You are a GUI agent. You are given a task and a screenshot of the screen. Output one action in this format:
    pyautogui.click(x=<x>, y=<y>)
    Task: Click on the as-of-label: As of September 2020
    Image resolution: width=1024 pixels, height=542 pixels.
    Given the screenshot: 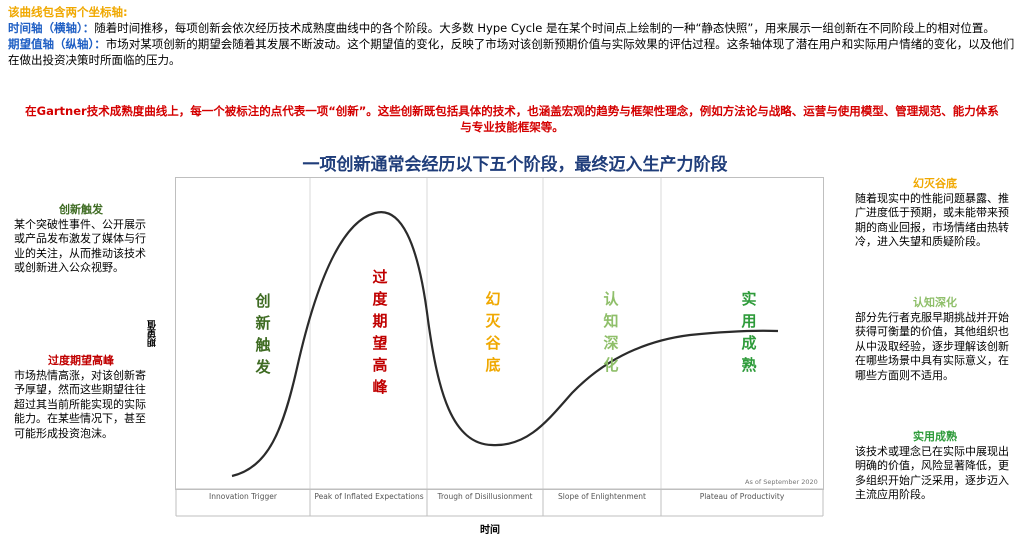 What is the action you would take?
    pyautogui.click(x=781, y=482)
    